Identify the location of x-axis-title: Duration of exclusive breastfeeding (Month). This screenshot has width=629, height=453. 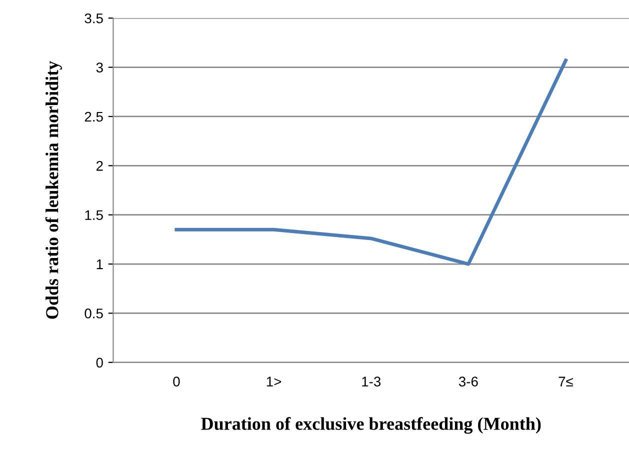
(371, 425).